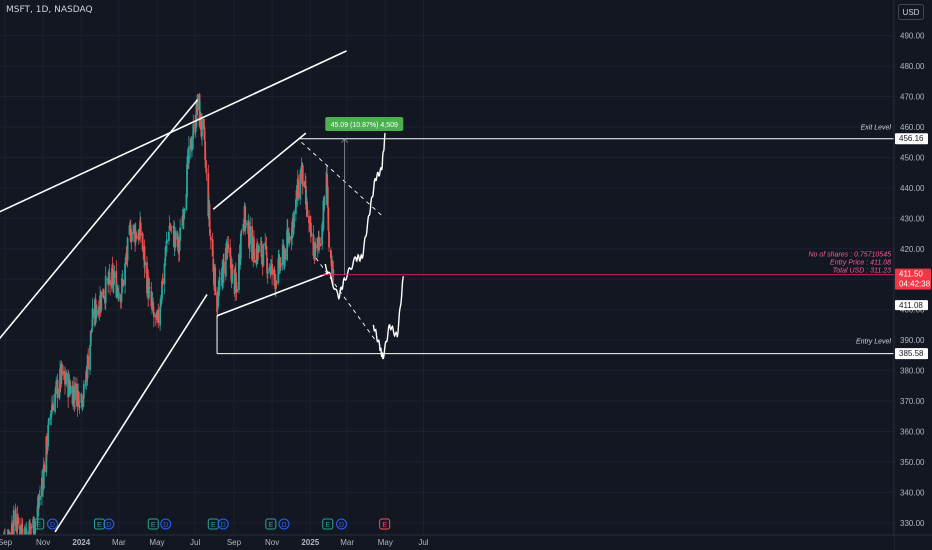 Image resolution: width=932 pixels, height=550 pixels. I want to click on price-tick-label: 350.00, so click(912, 462).